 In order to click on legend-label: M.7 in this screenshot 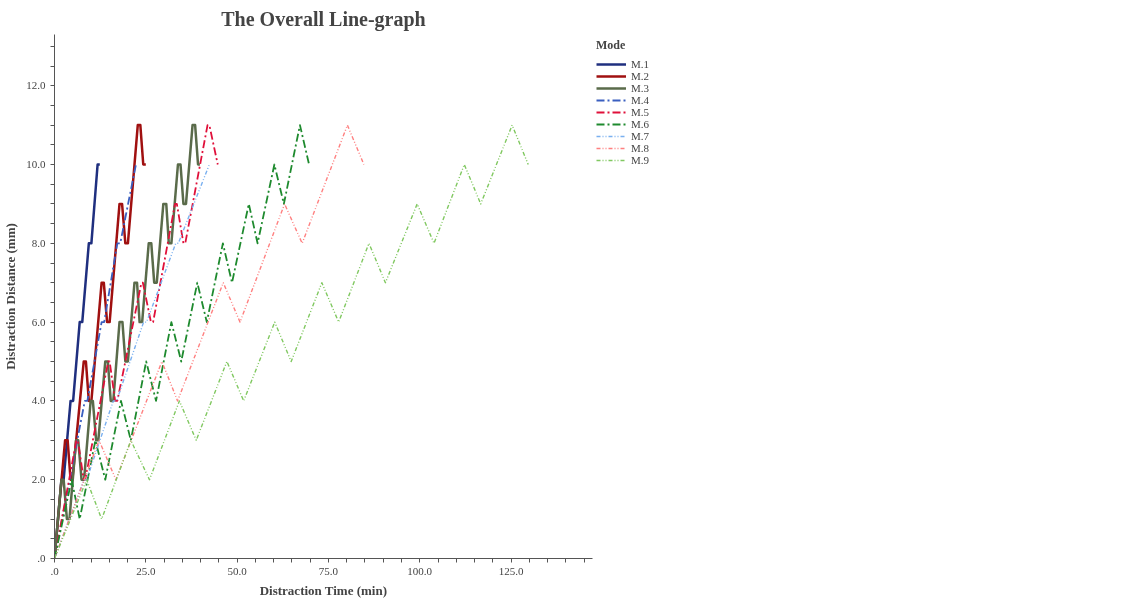, I will do `click(641, 136)`.